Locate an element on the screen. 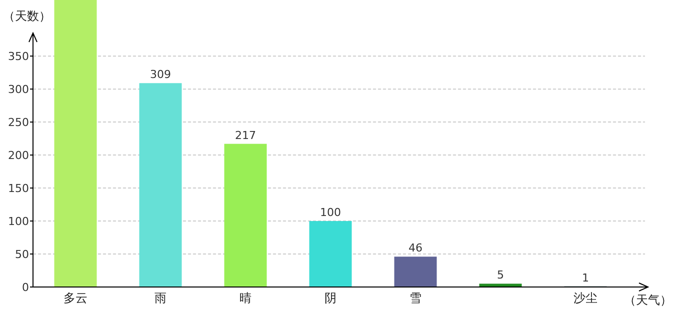  y-tick-label: 200 is located at coordinates (18, 155).